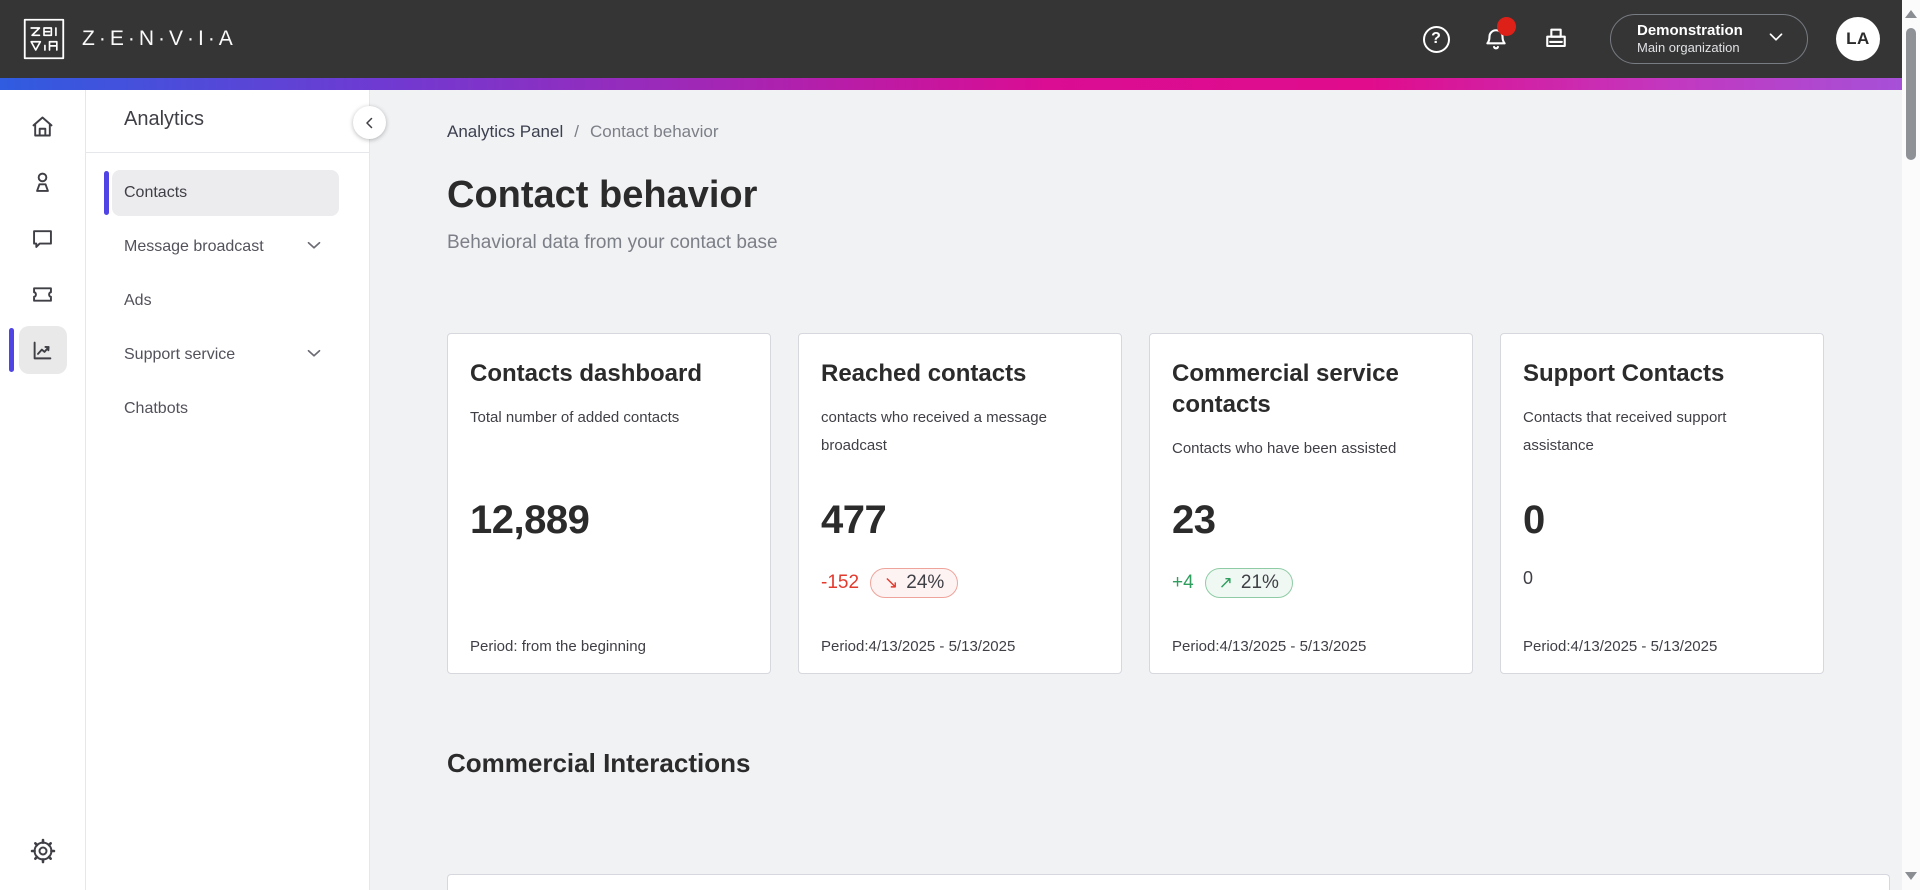 This screenshot has width=1920, height=890. Describe the element at coordinates (586, 373) in the screenshot. I see `card-title: Contacts dashboard` at that location.